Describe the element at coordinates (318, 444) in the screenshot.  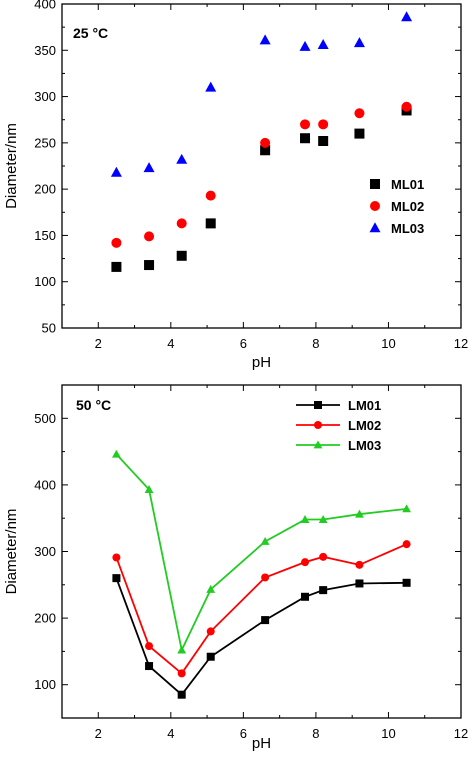
I see `panel2-legend-marker-LM03` at that location.